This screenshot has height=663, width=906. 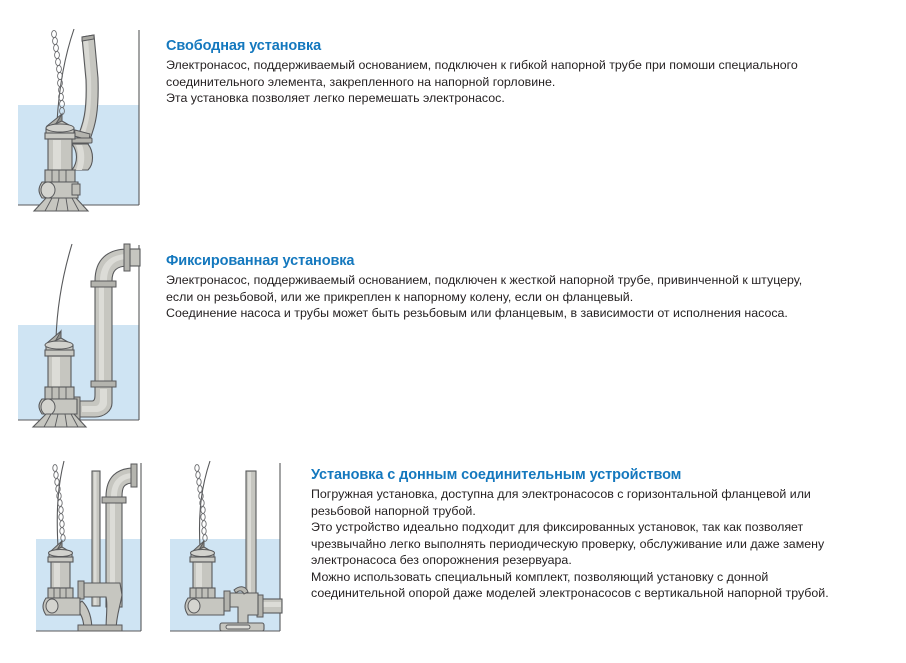 I want to click on bottom-coupling-horizontal-svg, so click(x=226, y=546).